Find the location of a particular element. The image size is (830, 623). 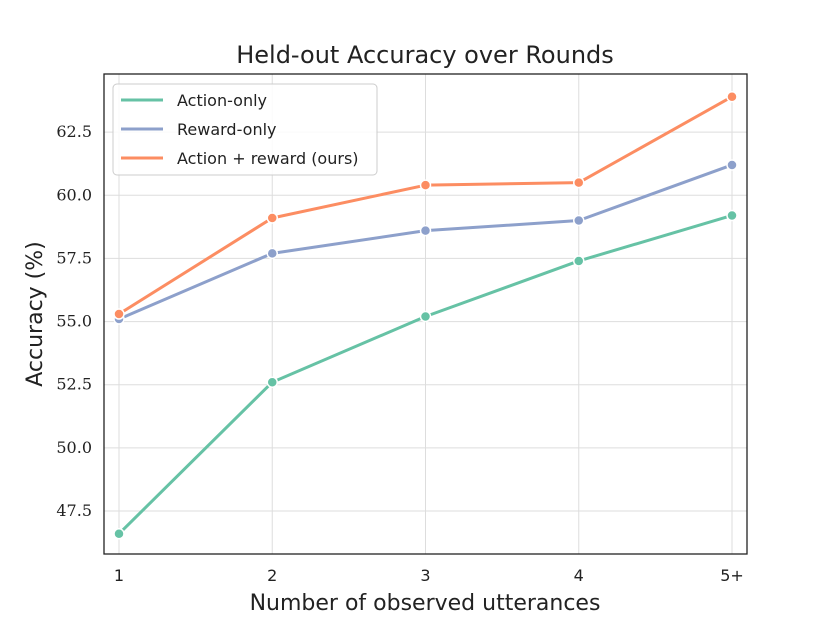

x-tick-label: 3 is located at coordinates (425, 575).